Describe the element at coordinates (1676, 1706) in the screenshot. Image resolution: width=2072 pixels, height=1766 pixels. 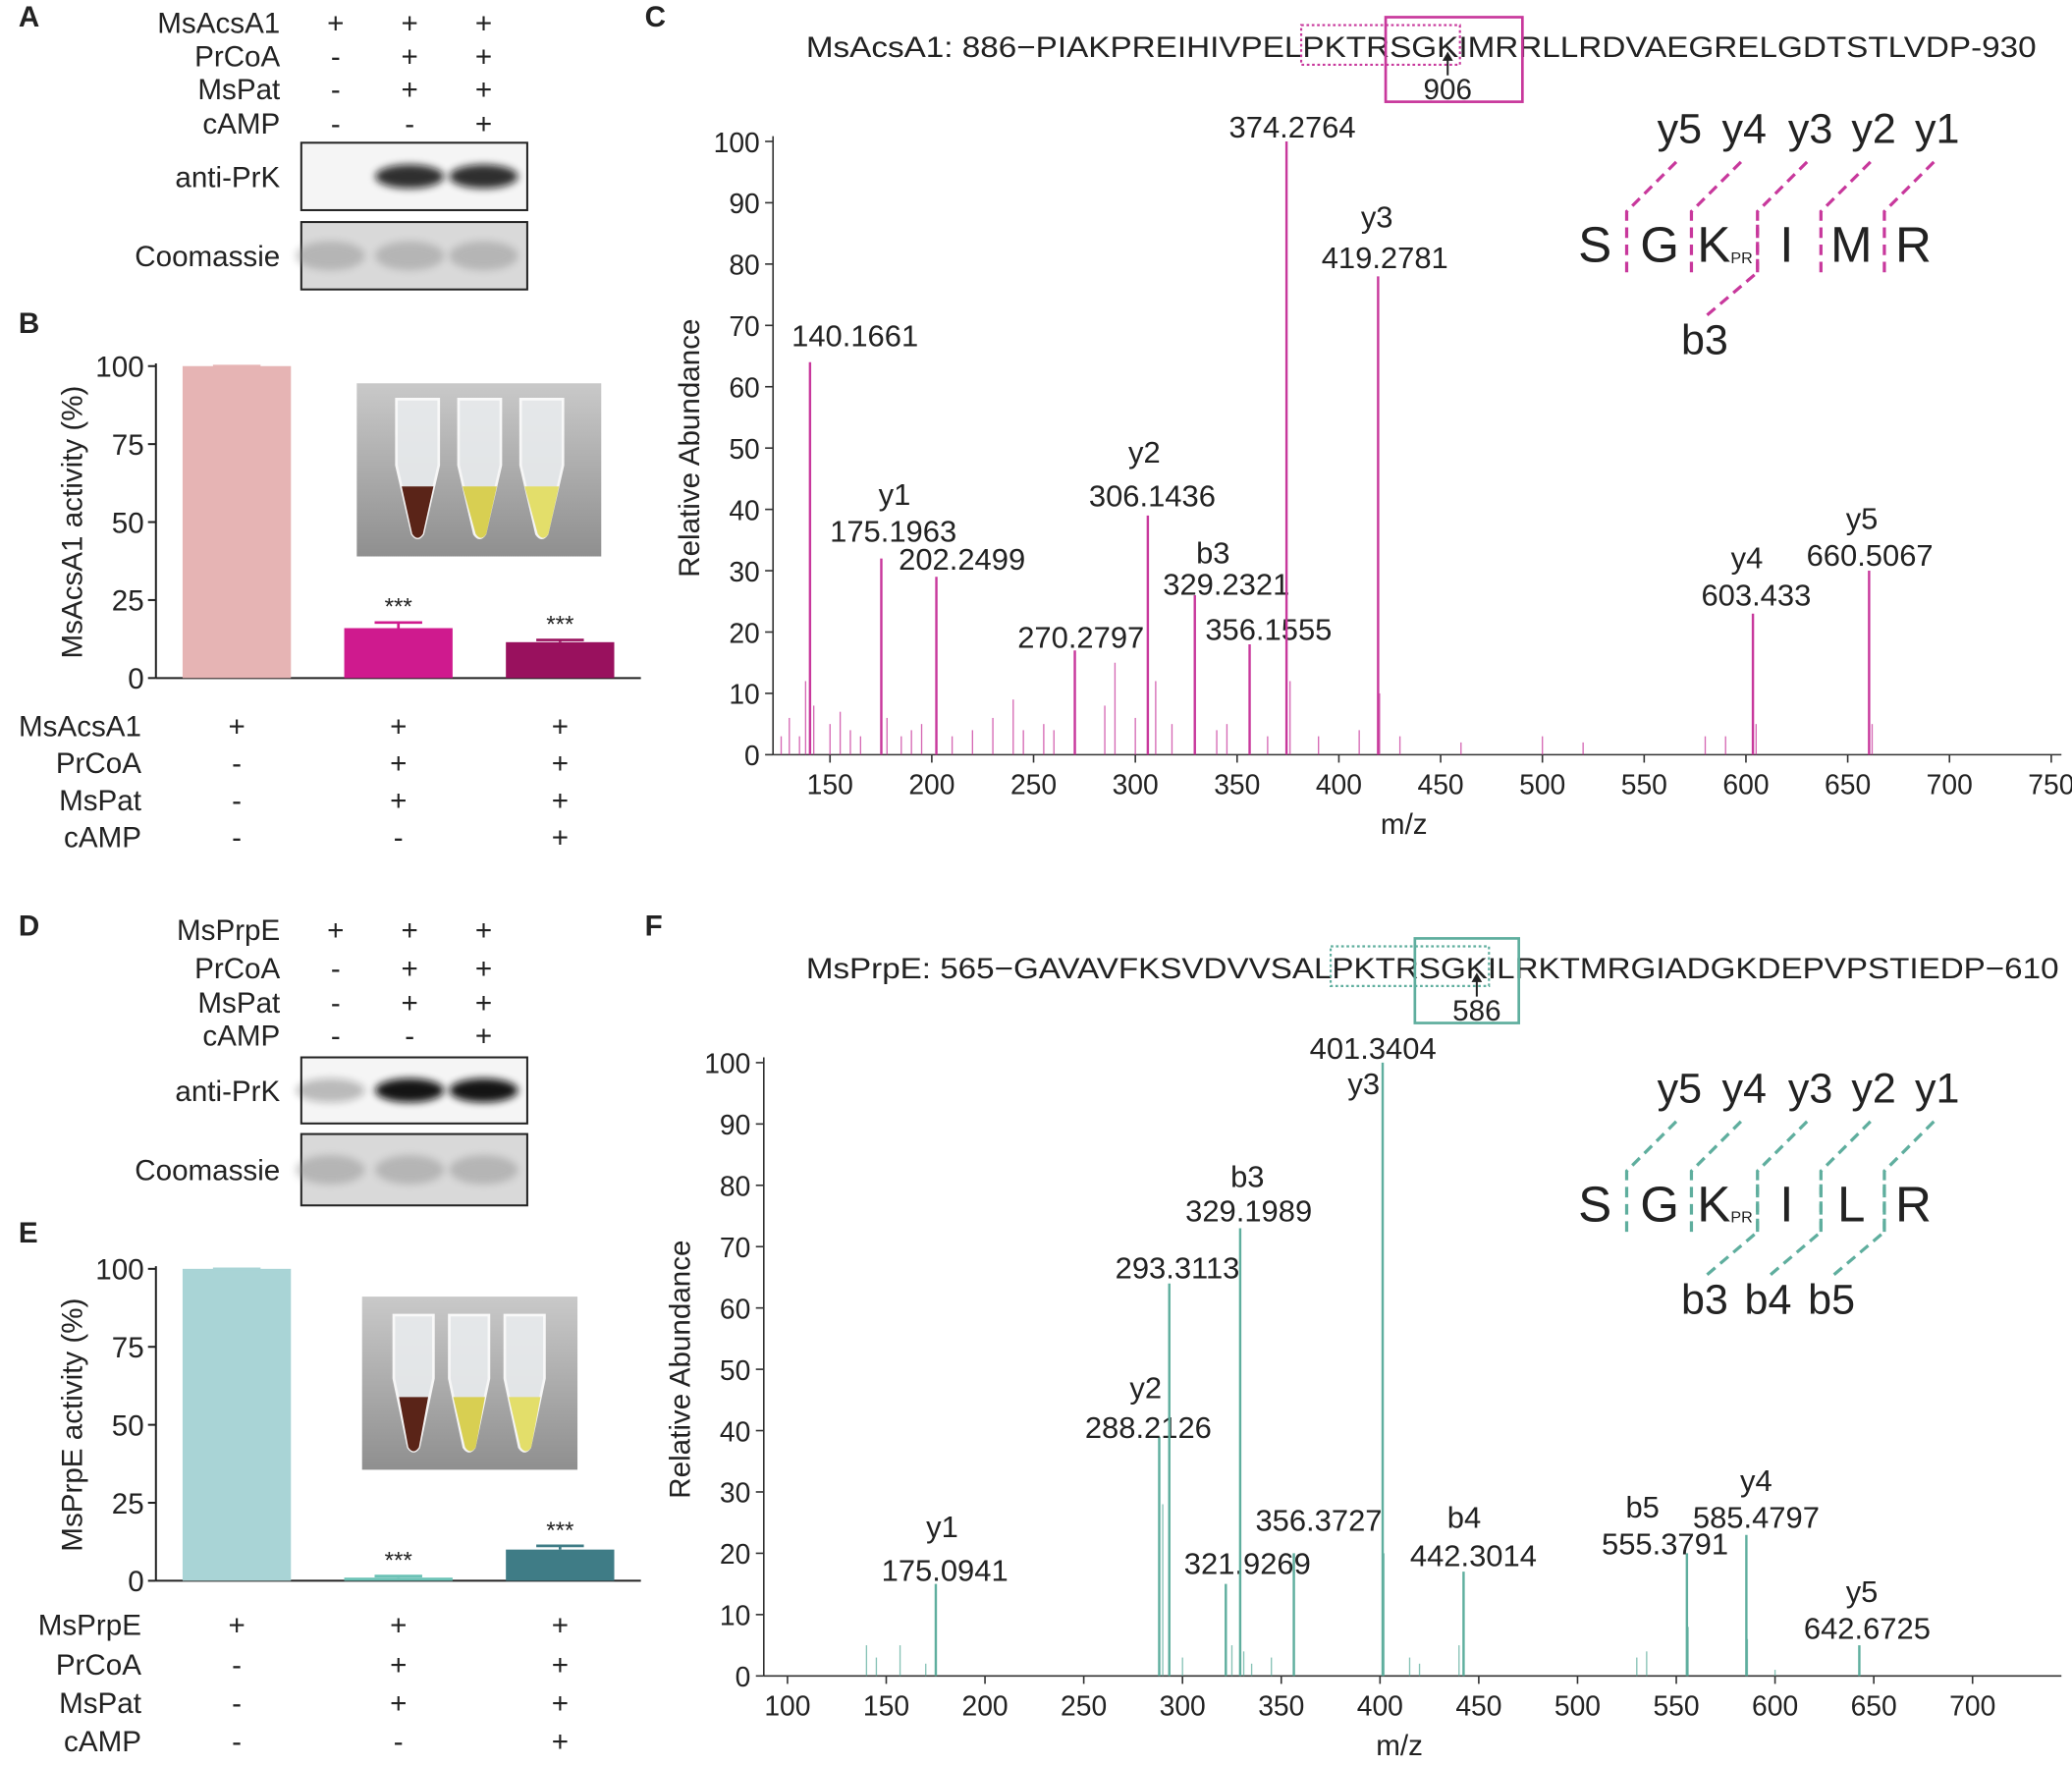
I see `x-tick-label: 550` at that location.